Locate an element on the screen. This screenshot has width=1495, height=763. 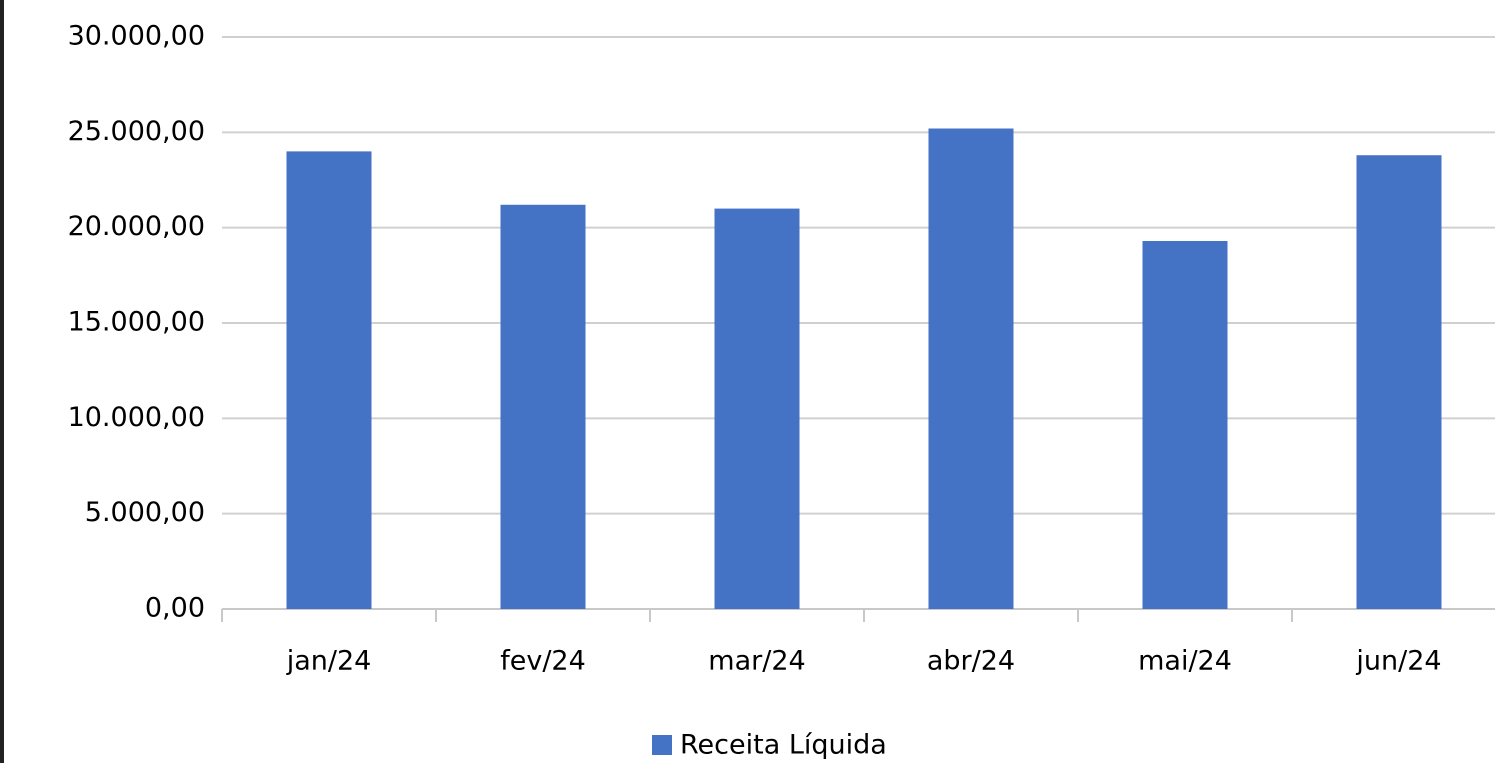
y-tick-label: 10.000,00 is located at coordinates (136, 417).